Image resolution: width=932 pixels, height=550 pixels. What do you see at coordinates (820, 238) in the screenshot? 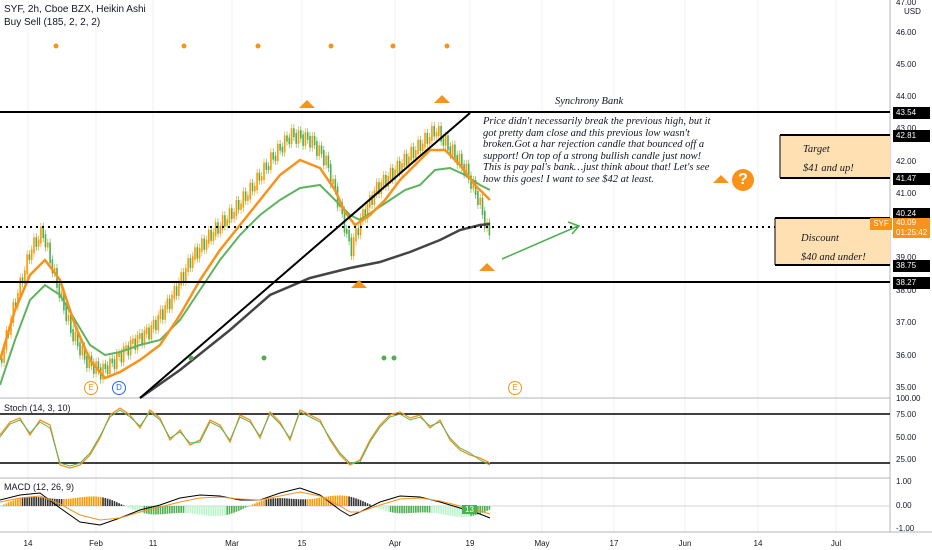
I see `discount-title: Discount` at bounding box center [820, 238].